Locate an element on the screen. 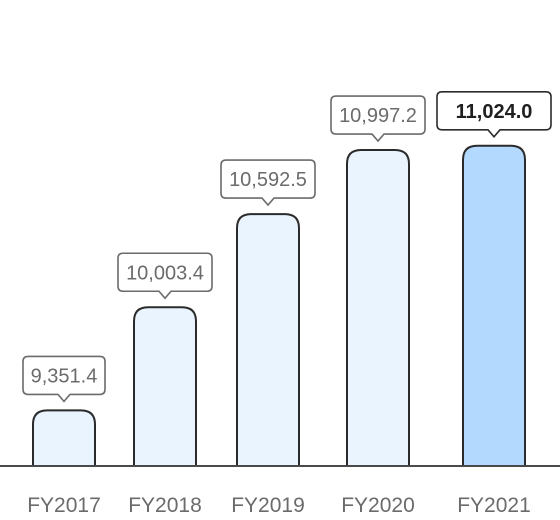 The width and height of the screenshot is (560, 520). x-tick-labels-layer: FY2017 FY2018 FY2019 FY2020 FY2021 is located at coordinates (279, 505).